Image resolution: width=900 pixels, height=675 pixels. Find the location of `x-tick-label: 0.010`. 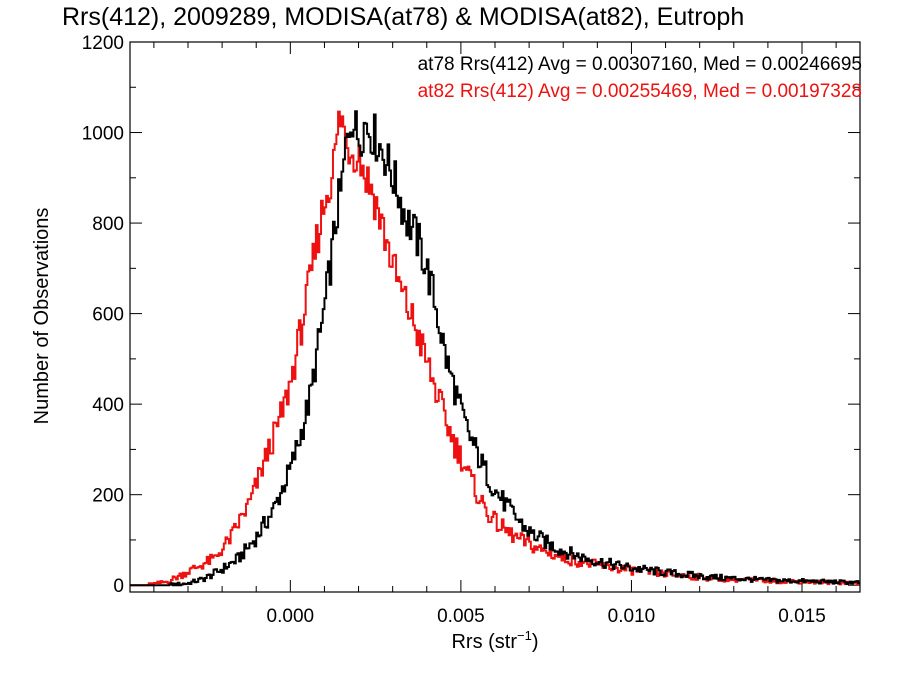

x-tick-label: 0.010 is located at coordinates (632, 616).